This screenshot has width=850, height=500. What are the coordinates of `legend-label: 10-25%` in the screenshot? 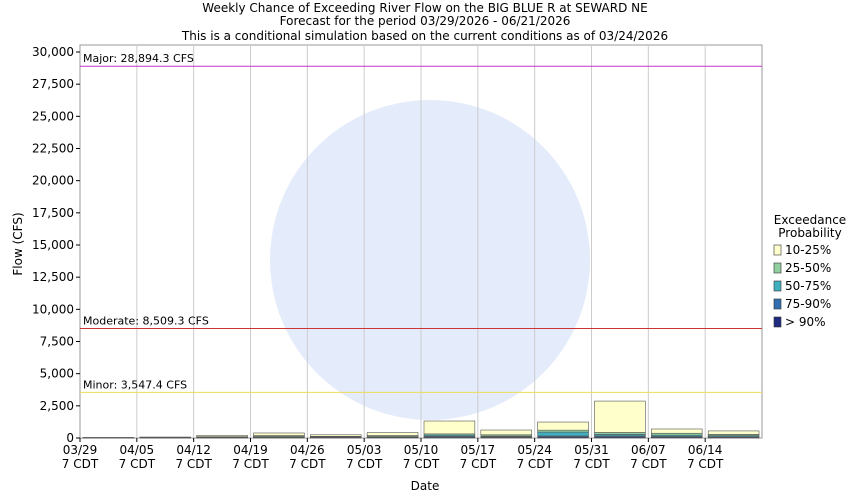 It's located at (808, 250).